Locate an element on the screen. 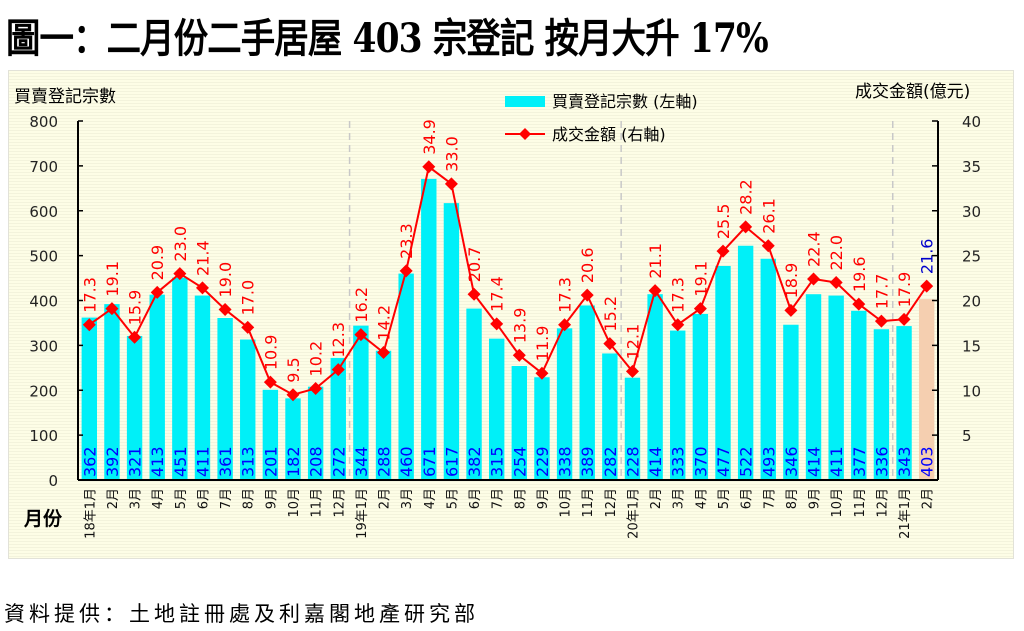  line-value-label: 20.6 is located at coordinates (587, 265).